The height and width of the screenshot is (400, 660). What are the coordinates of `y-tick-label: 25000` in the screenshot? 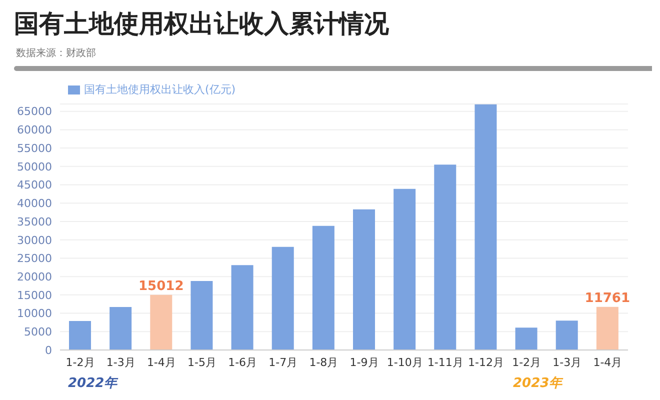 It's located at (34, 259).